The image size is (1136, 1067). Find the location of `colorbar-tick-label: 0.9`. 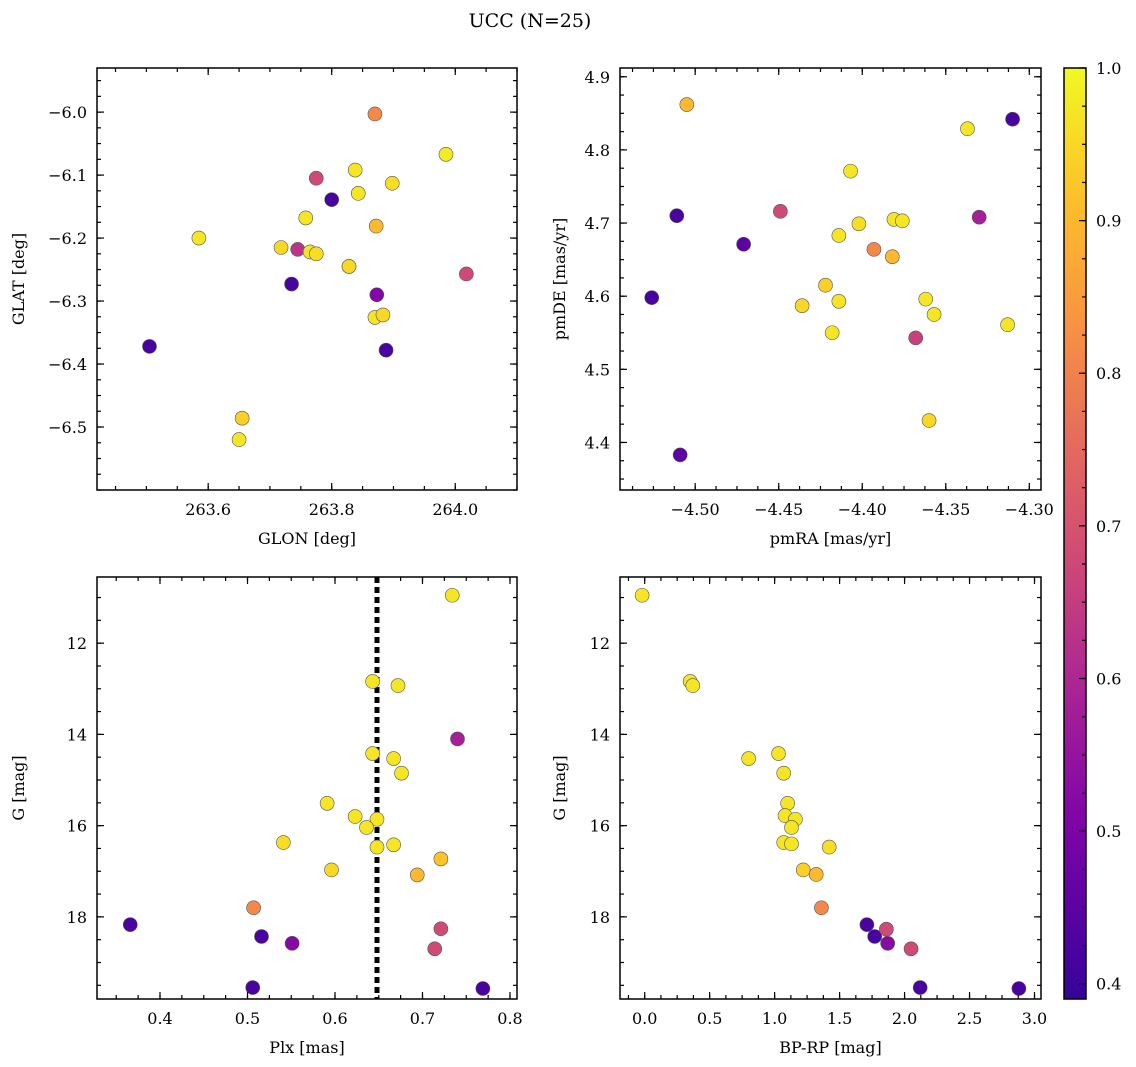

colorbar-tick-label: 0.9 is located at coordinates (1108, 221).